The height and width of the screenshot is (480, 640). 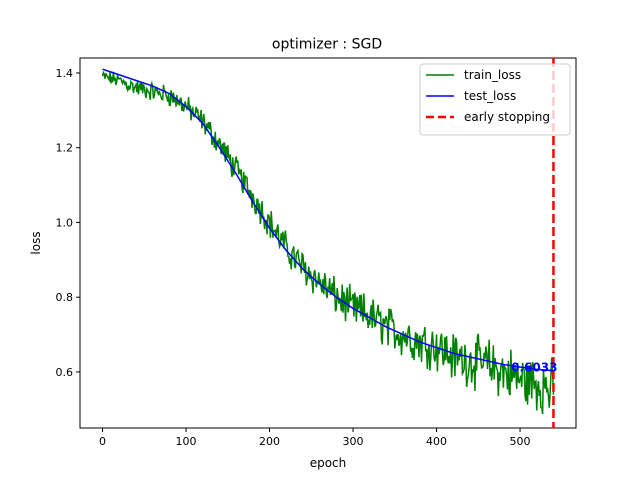 I want to click on x-tick-label: 100, so click(x=186, y=441).